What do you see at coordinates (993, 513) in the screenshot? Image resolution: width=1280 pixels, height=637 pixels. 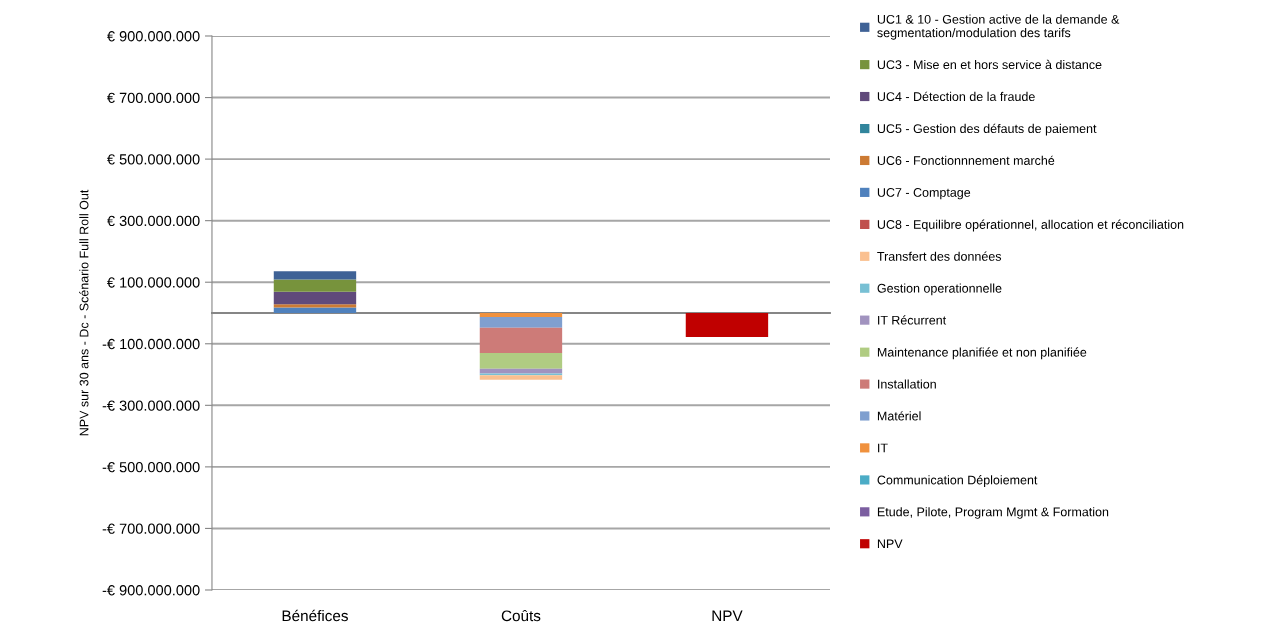 I see `legend-label: Etude, Pilote, Program Mgmt & Formation` at bounding box center [993, 513].